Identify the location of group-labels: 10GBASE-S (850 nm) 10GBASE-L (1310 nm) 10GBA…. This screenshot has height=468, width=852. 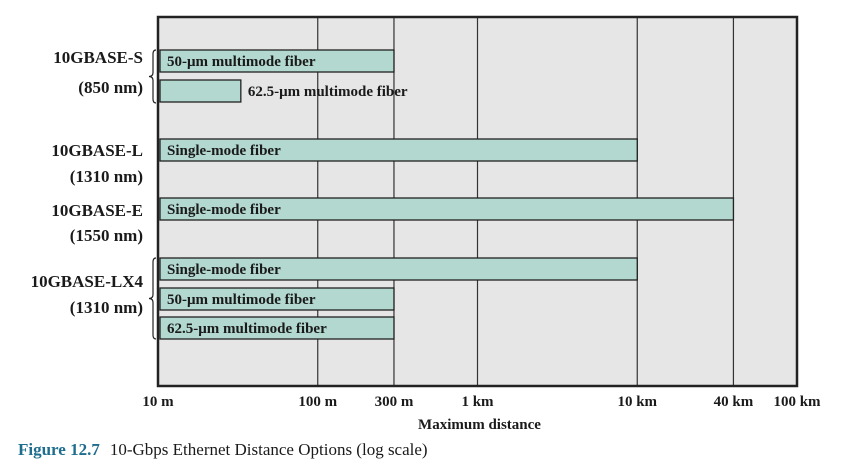
(87, 182).